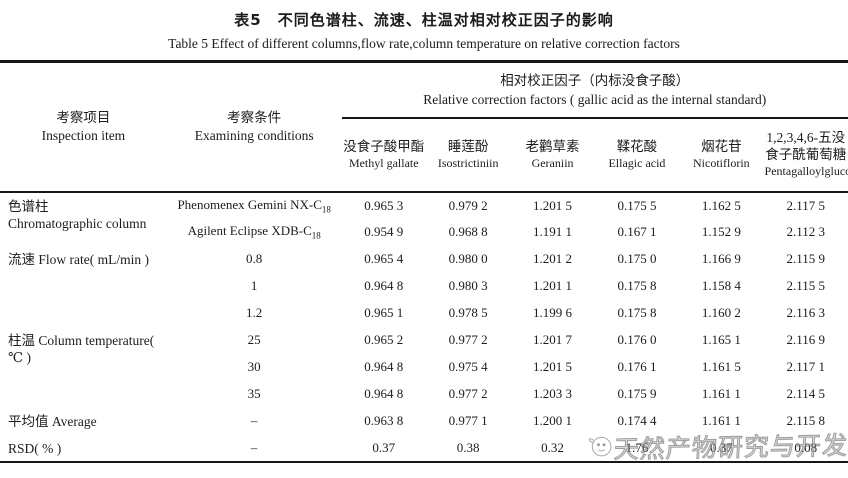 This screenshot has height=478, width=848. What do you see at coordinates (384, 258) in the screenshot?
I see `value-cell: 0.965 4` at bounding box center [384, 258].